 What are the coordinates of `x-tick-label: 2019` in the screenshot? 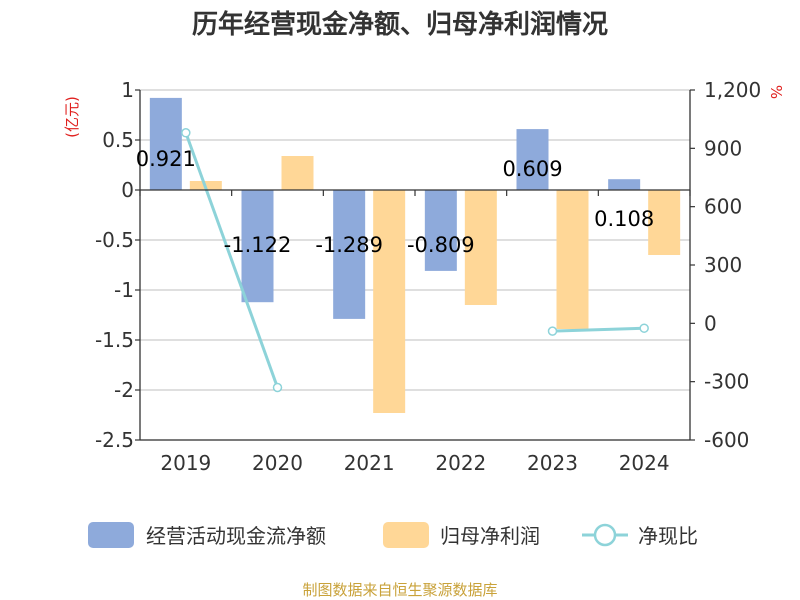 It's located at (185, 463).